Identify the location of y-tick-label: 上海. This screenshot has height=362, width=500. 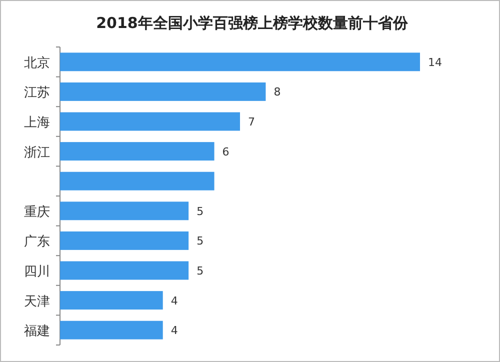
(37, 123).